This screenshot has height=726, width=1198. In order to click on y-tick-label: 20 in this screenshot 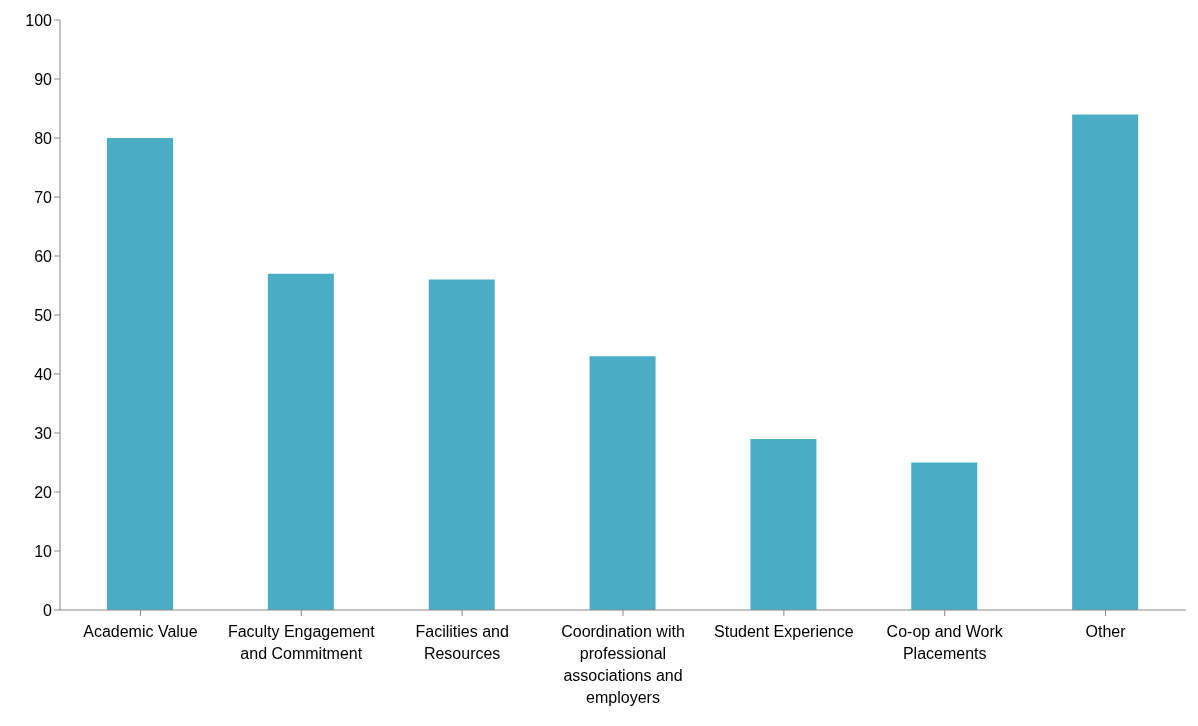, I will do `click(43, 492)`.